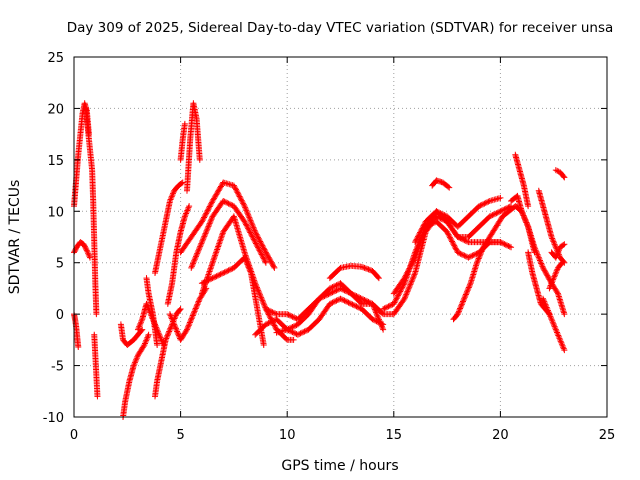  What do you see at coordinates (287, 435) in the screenshot?
I see `x-tick-label: 10` at bounding box center [287, 435].